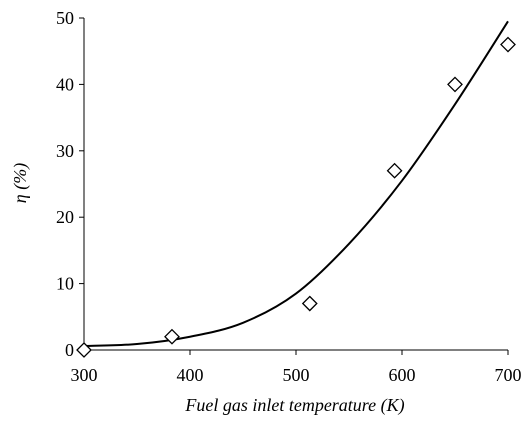 The height and width of the screenshot is (423, 529). Describe the element at coordinates (65, 151) in the screenshot. I see `y-tick-label: 30` at that location.